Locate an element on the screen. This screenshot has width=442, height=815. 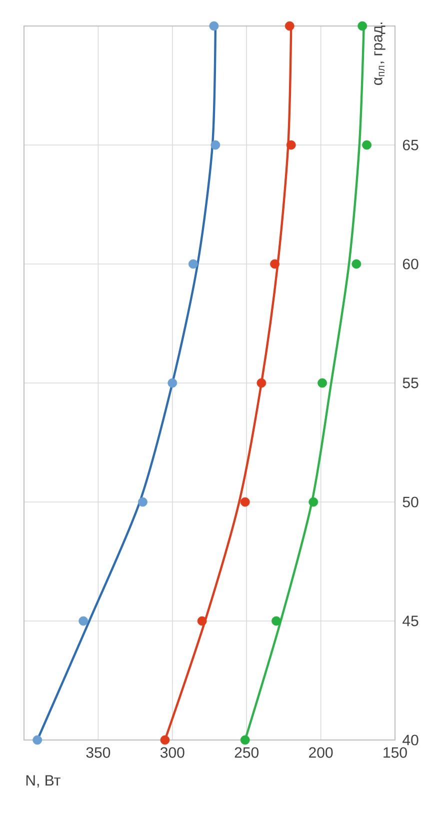
y-axis-title: α$_{пл}$, град. is located at coordinates (380, 53).